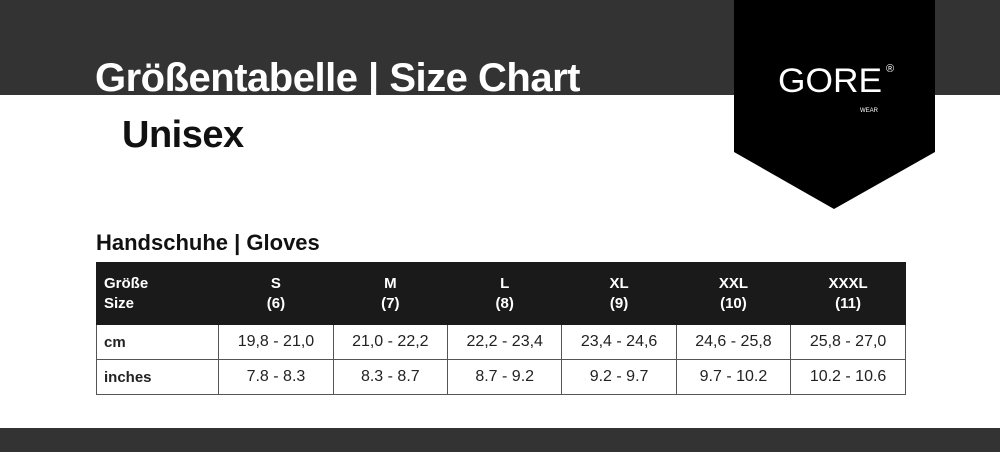 The height and width of the screenshot is (452, 1000). I want to click on size-number: (11), so click(848, 303).